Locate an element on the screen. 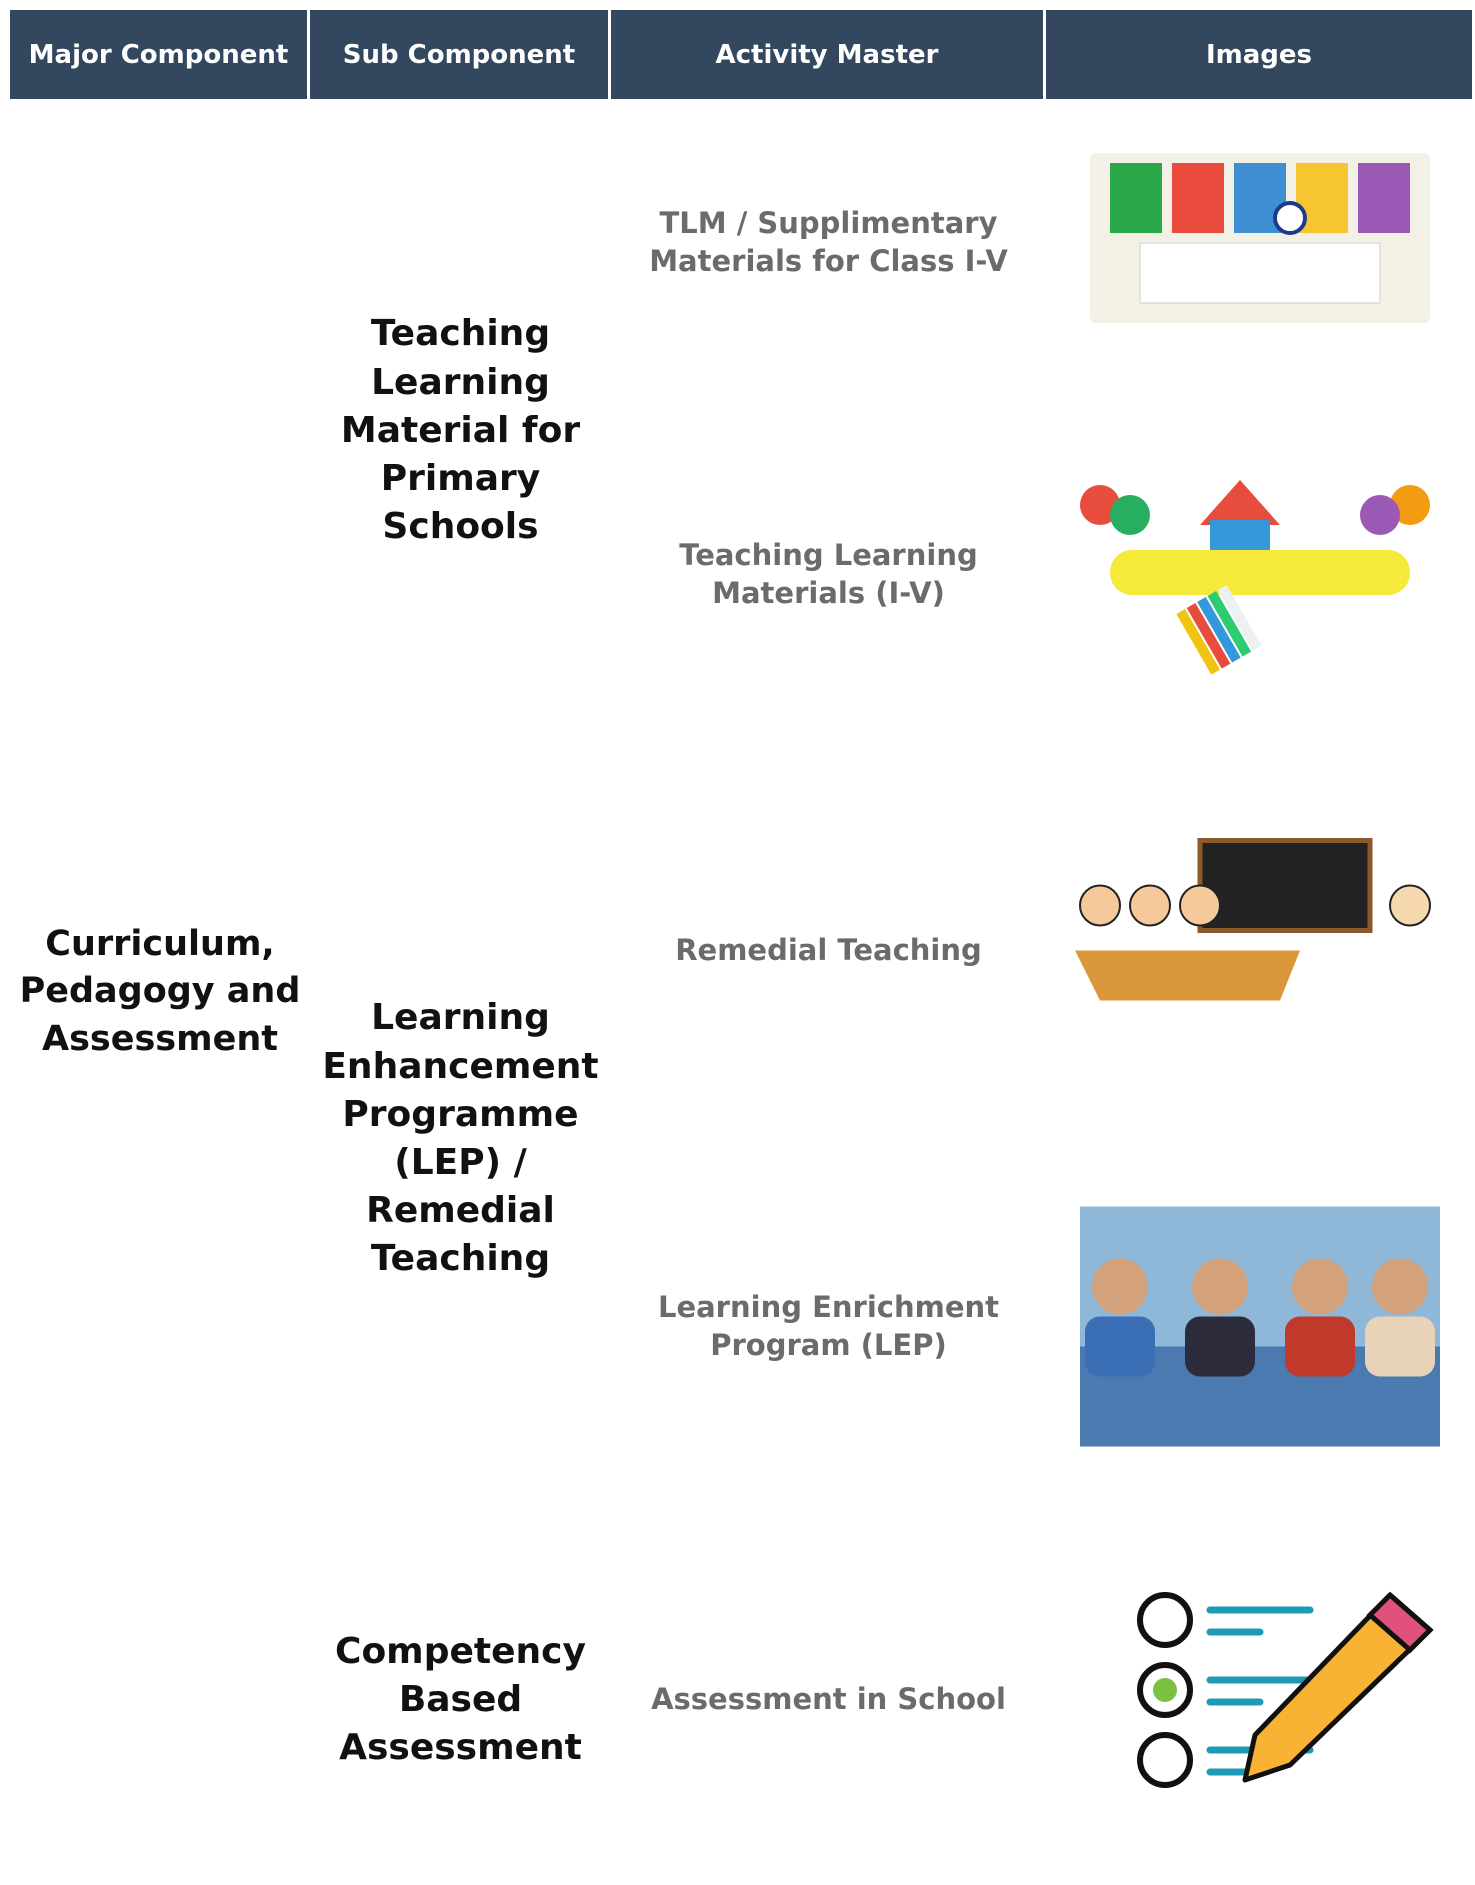 This screenshot has height=1885, width=1475. activity-text: Assessment in School is located at coordinates (828, 1699).